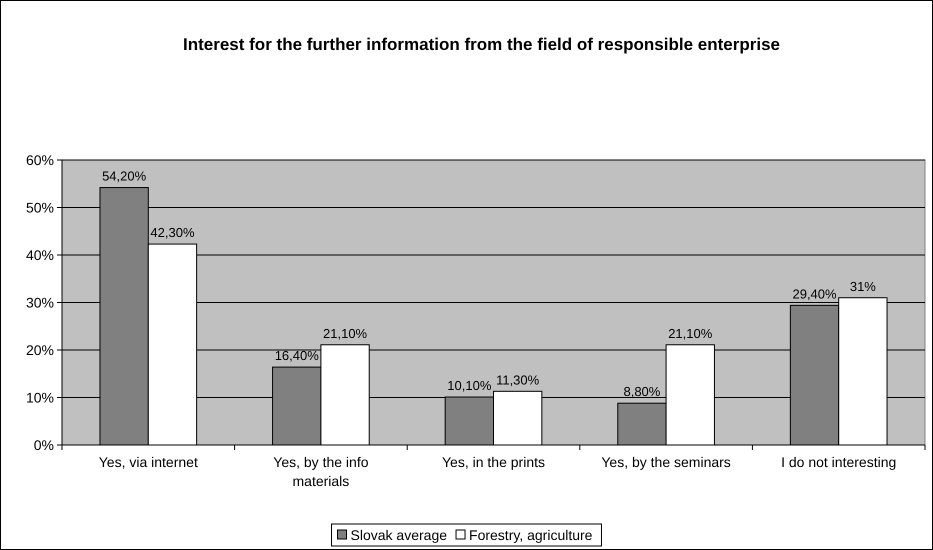 This screenshot has height=550, width=933. I want to click on y-tick-label: 10%, so click(40, 397).